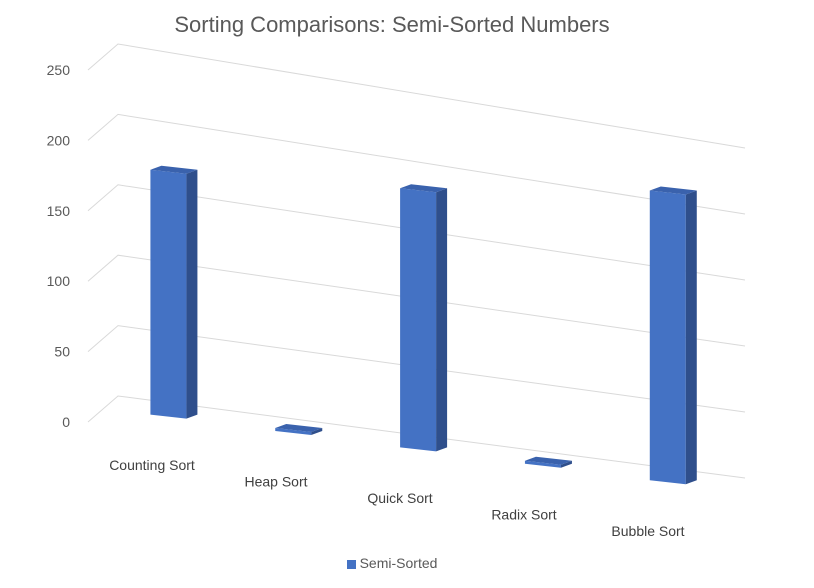 The width and height of the screenshot is (814, 588). I want to click on x-category-label: Quick Sort, so click(399, 498).